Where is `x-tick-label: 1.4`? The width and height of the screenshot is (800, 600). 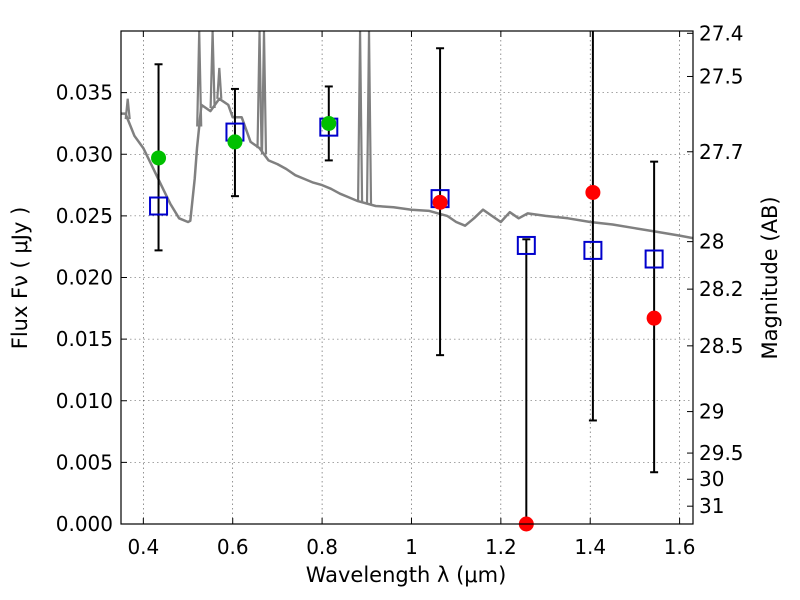
x-tick-label: 1.4 is located at coordinates (590, 547).